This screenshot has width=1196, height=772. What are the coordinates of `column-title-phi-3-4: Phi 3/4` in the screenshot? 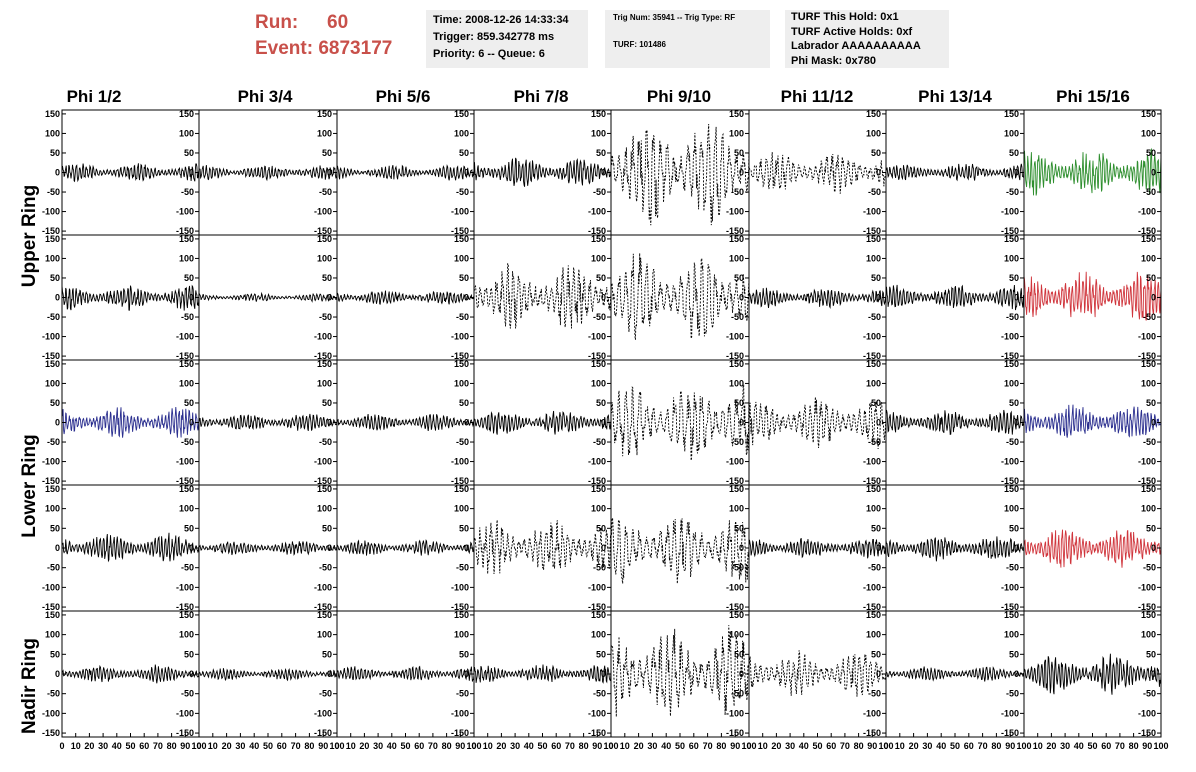 It's located at (265, 96).